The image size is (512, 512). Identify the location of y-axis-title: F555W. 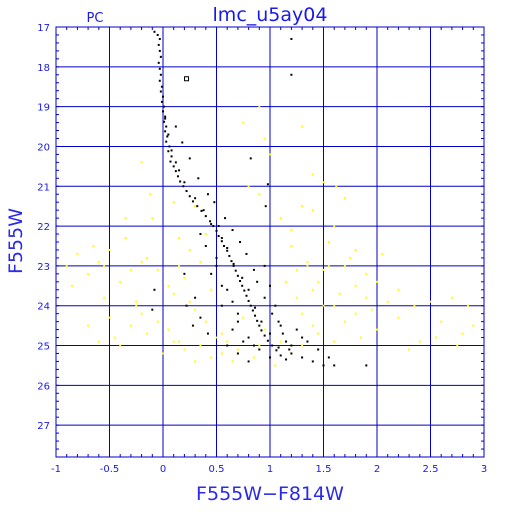
(16, 241).